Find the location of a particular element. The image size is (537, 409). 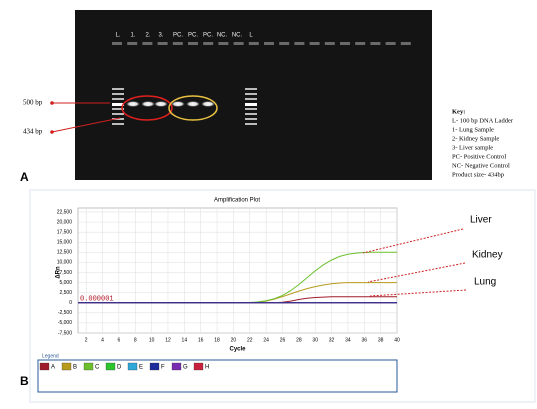

y-tick-label: 5,000 is located at coordinates (65, 283).